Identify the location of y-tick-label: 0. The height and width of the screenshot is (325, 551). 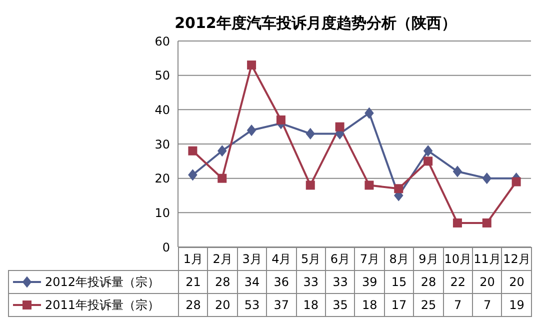
(166, 247).